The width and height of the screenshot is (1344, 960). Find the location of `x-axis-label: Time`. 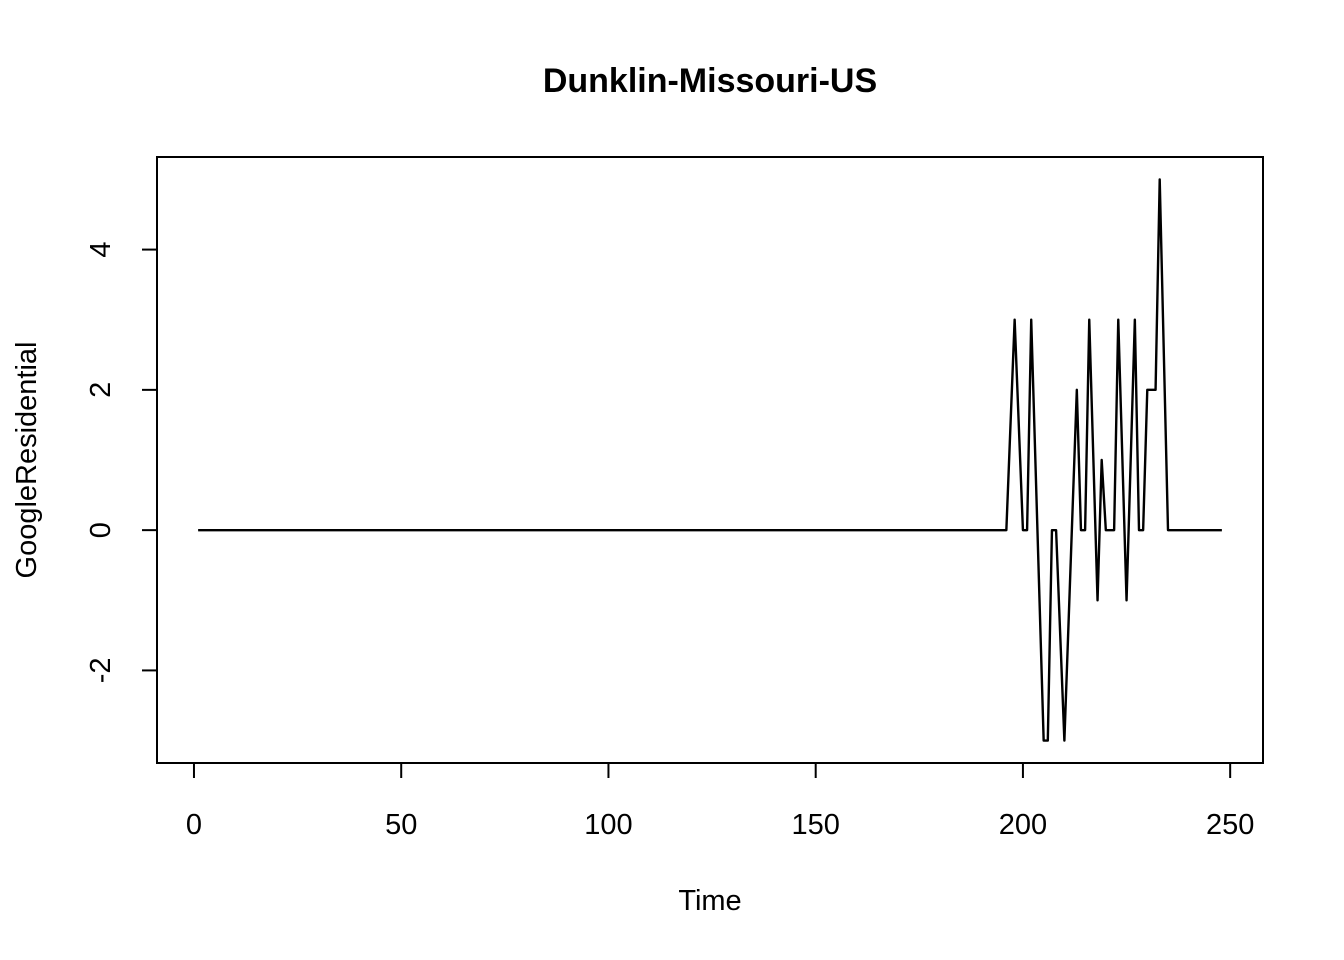

x-axis-label: Time is located at coordinates (709, 901).